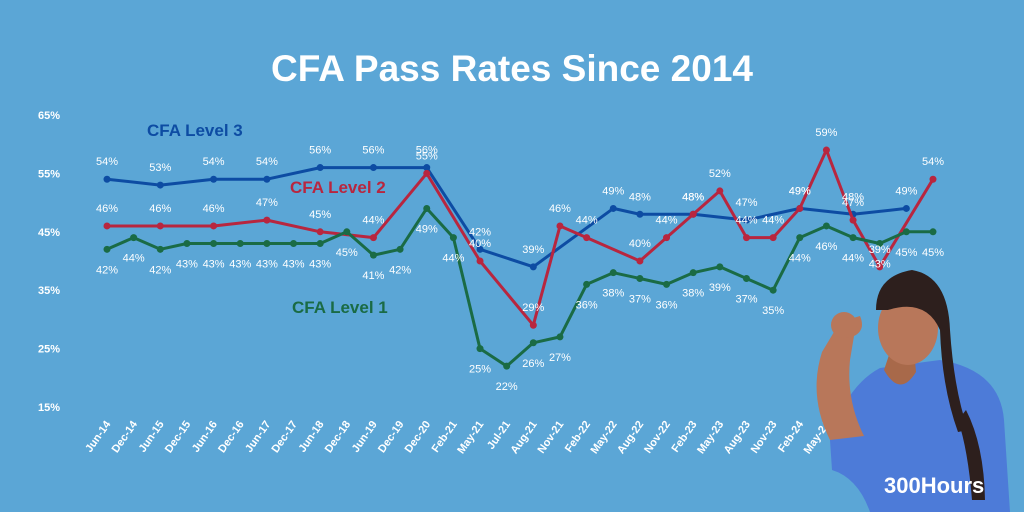 The height and width of the screenshot is (512, 1024). I want to click on y-tick-label: 25%, so click(49, 350).